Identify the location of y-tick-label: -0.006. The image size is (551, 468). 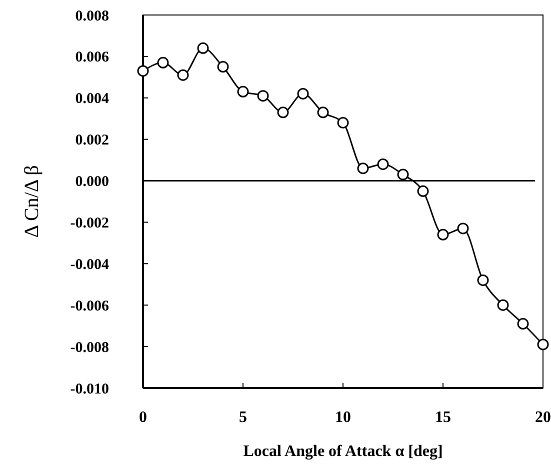
(90, 306).